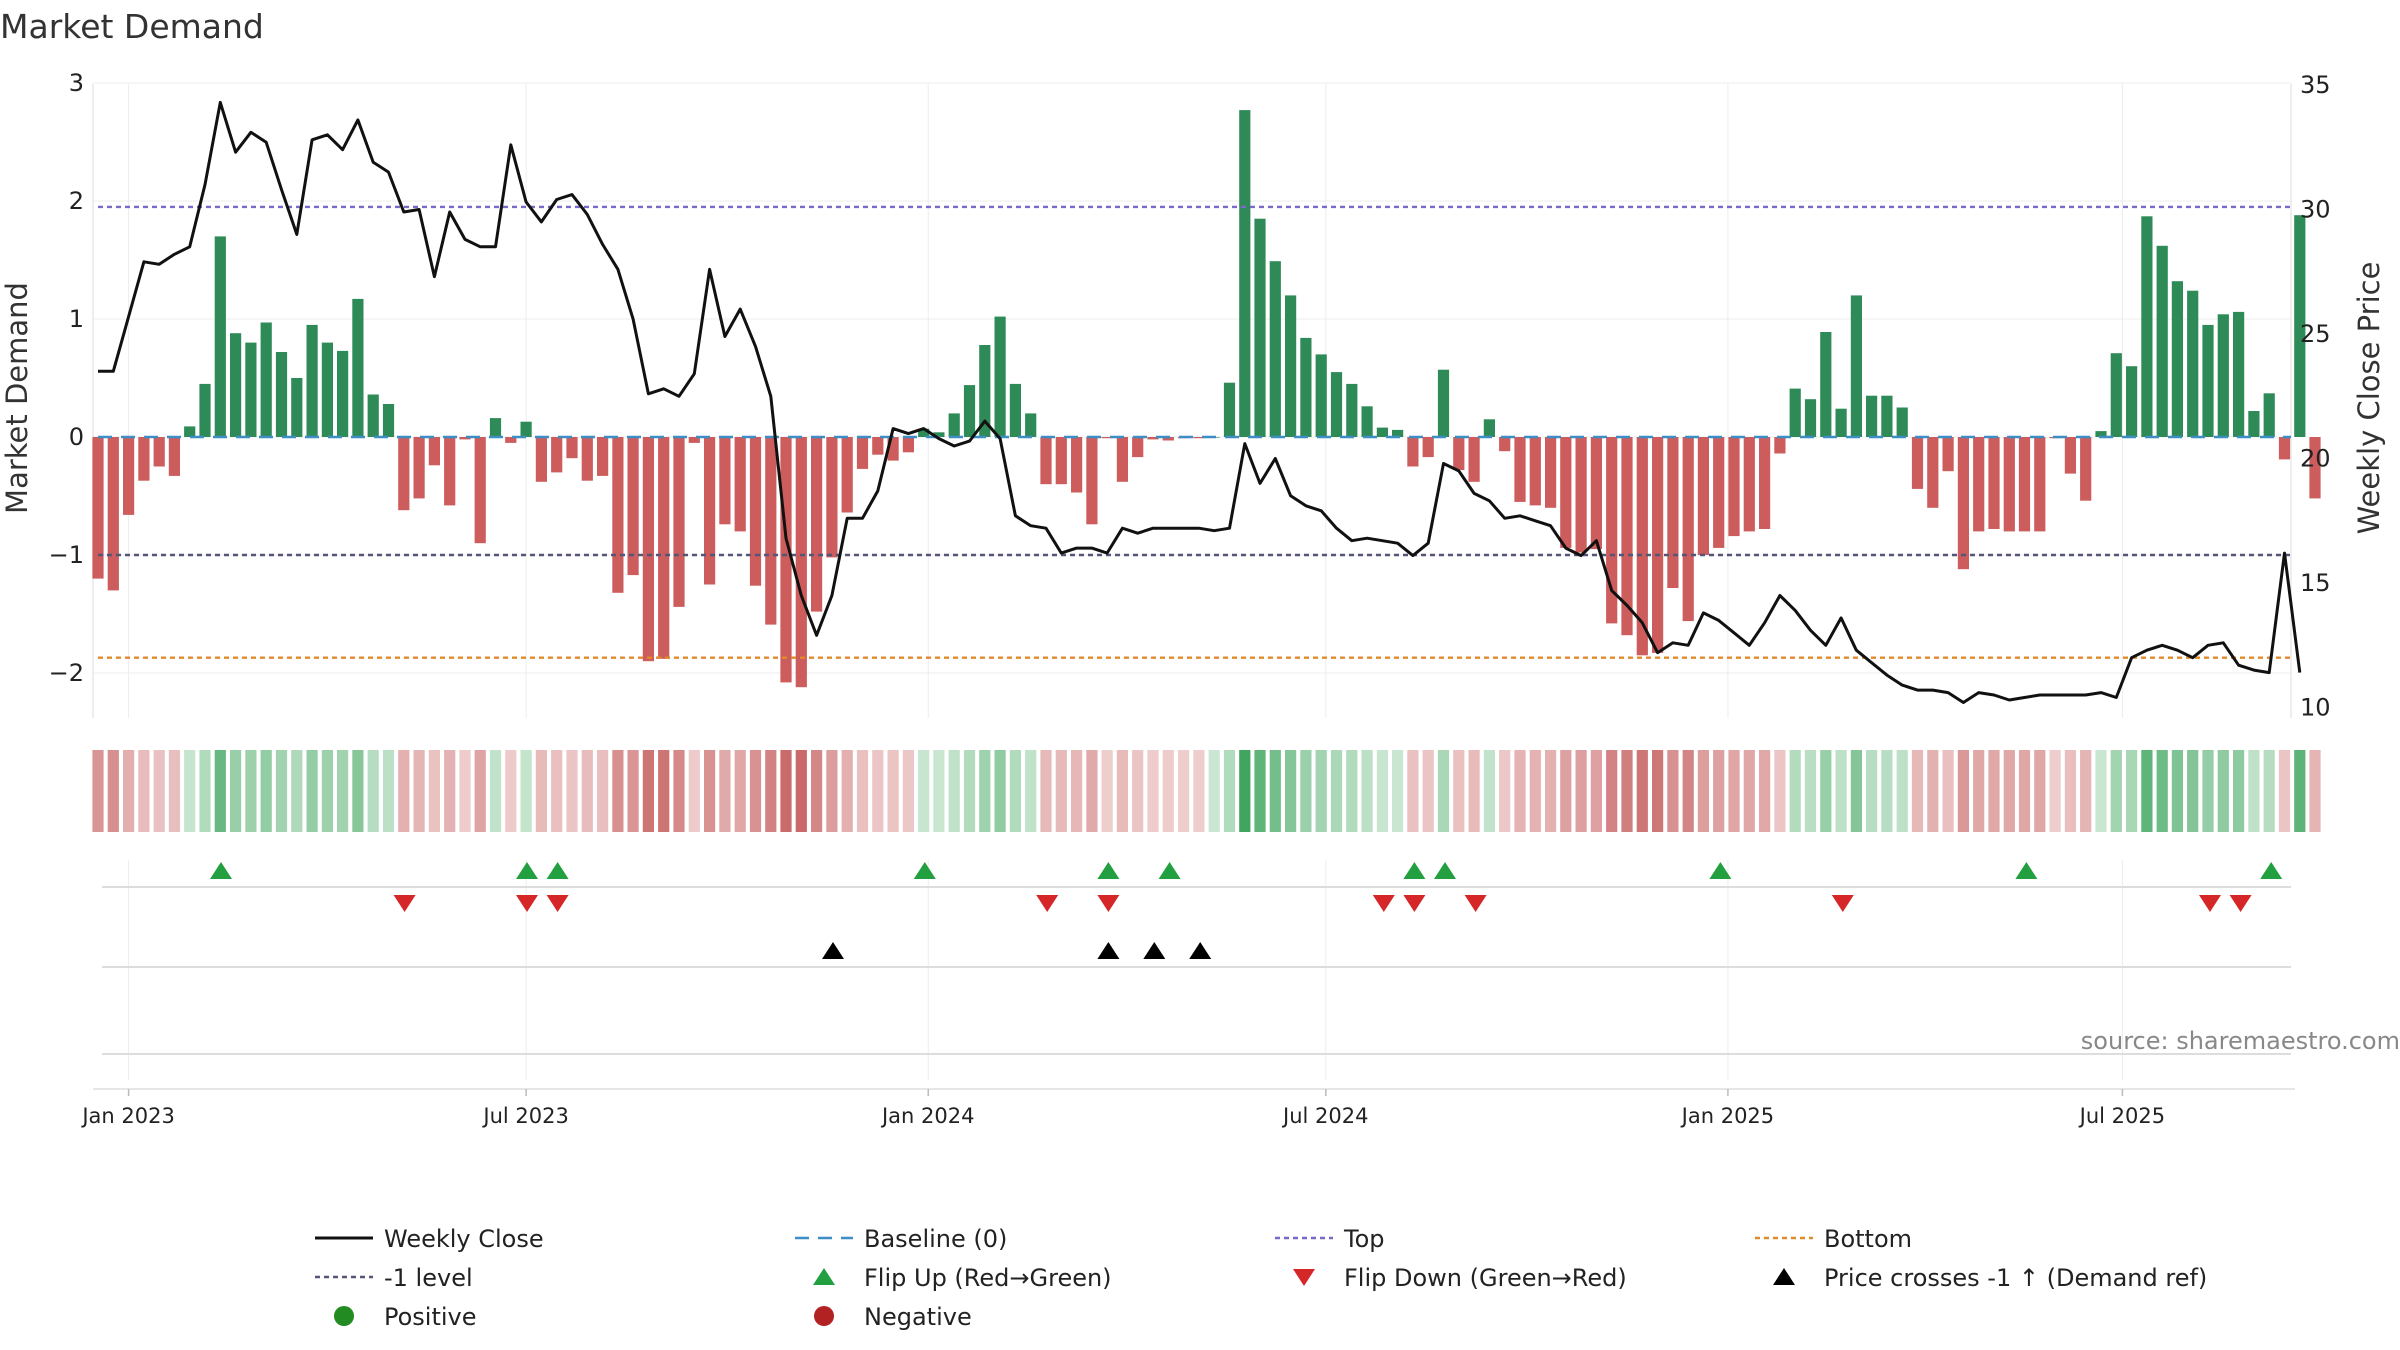  Describe the element at coordinates (524, 1116) in the screenshot. I see `x-tick-label: Jul 2023` at that location.